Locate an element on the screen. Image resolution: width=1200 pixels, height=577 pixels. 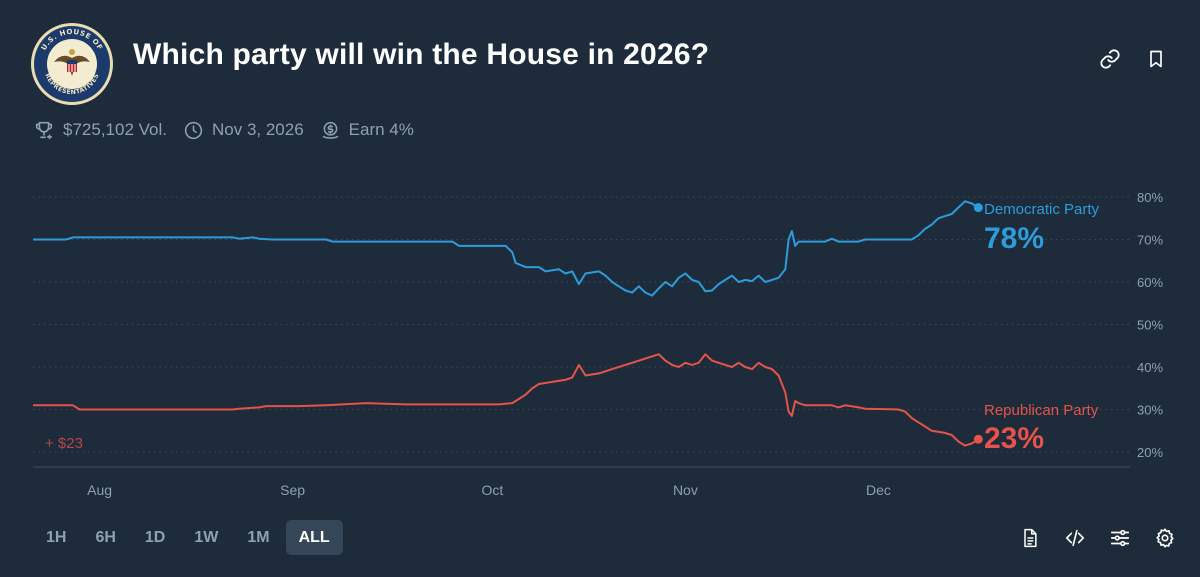
range-1m-button: 1M is located at coordinates (258, 537).